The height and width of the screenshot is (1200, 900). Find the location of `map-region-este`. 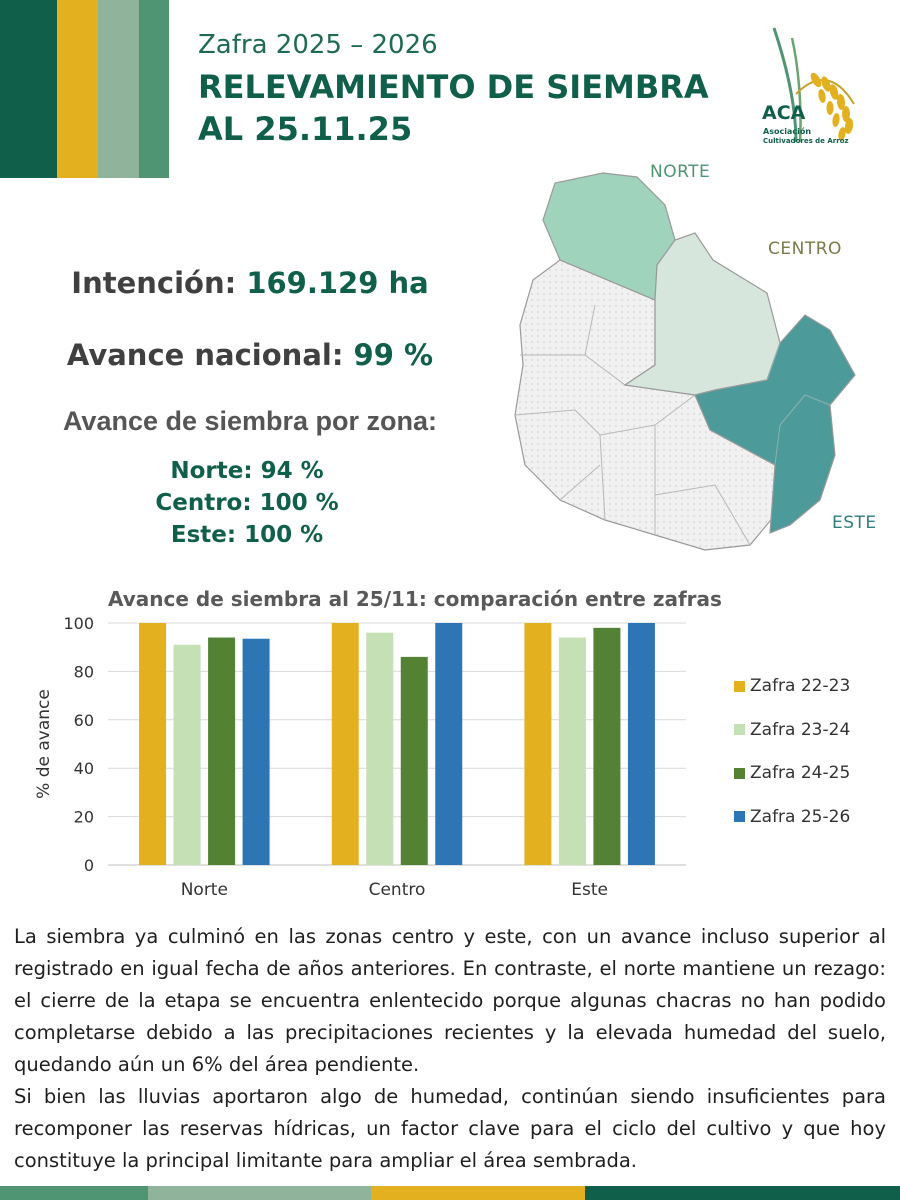

map-region-este is located at coordinates (775, 424).